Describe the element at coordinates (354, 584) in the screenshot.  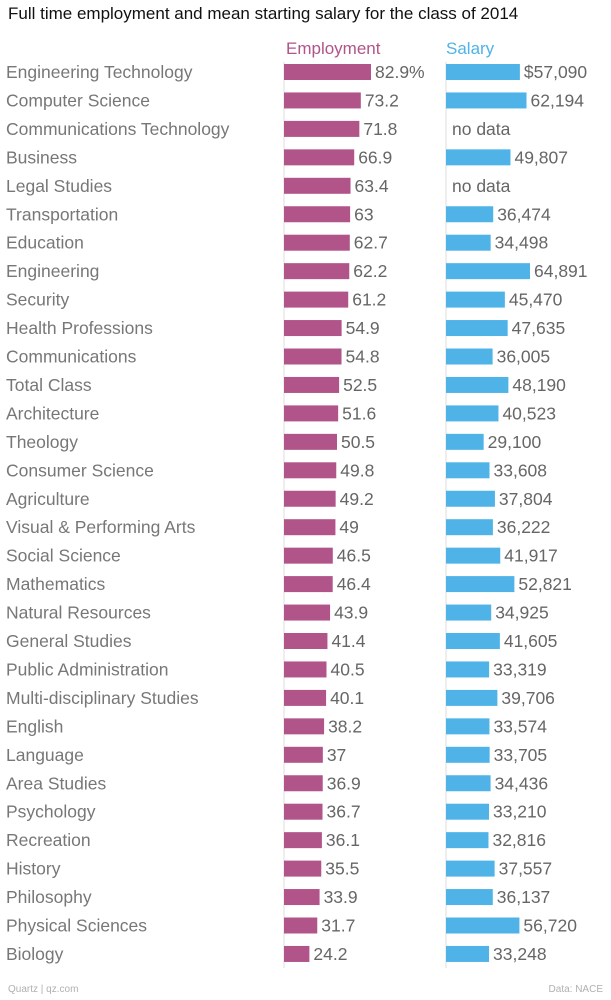
I see `employment-value-label: 46.4` at that location.